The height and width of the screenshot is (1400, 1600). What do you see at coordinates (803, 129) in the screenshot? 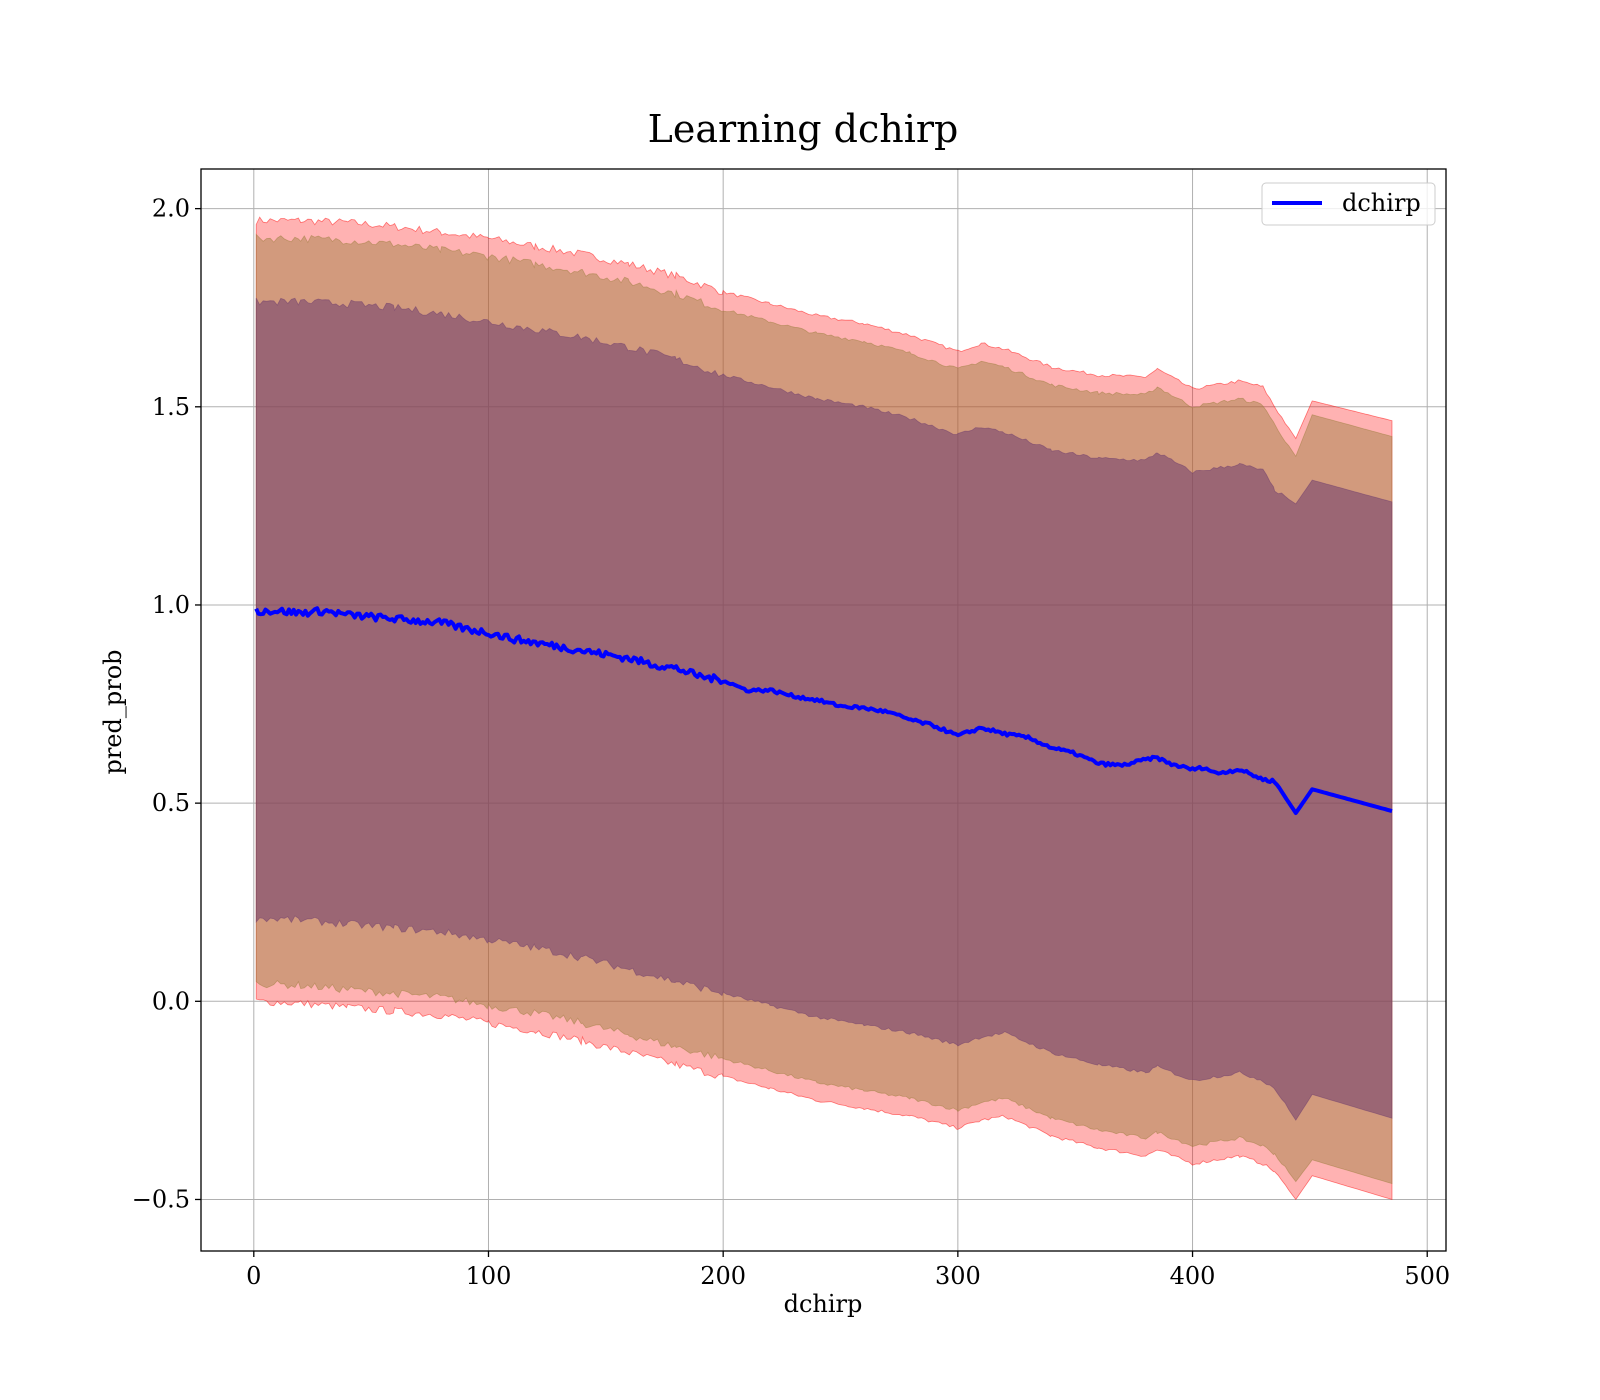
I see `chart-title: Learning dchirp` at bounding box center [803, 129].